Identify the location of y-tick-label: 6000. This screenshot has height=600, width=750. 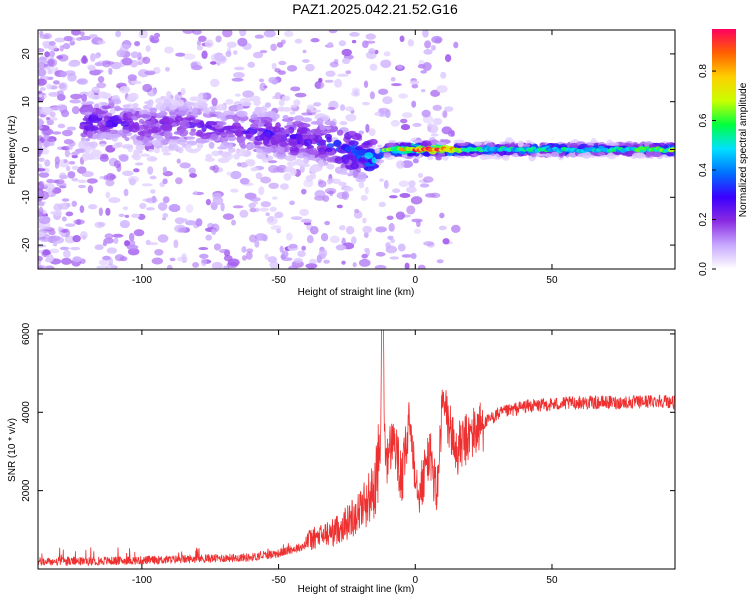
(26, 333).